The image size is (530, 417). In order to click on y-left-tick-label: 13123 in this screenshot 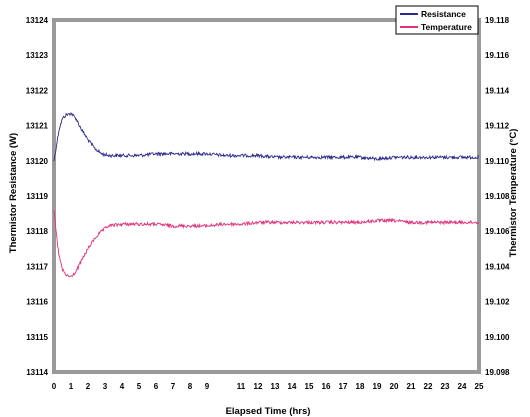, I will do `click(37, 55)`.